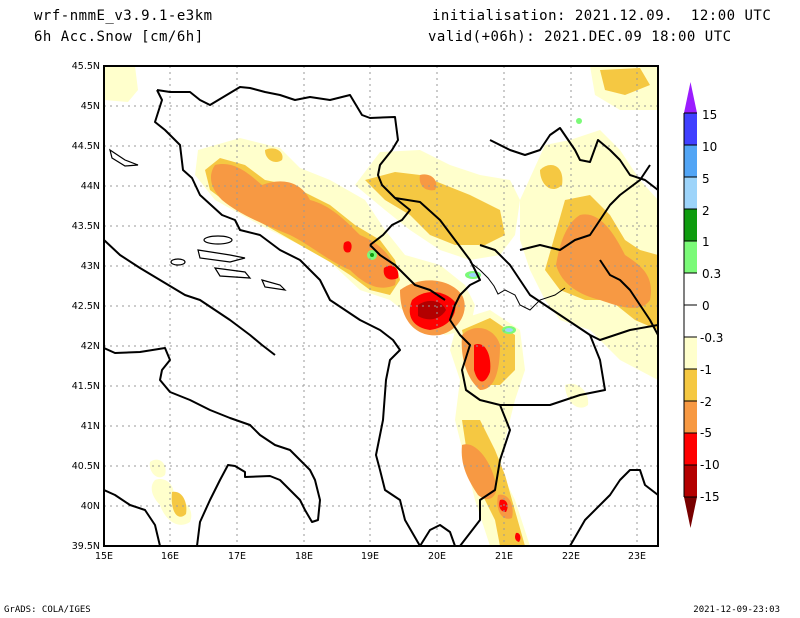 Image resolution: width=800 pixels, height=618 pixels. What do you see at coordinates (580, 37) in the screenshot?
I see `valid-time: valid(+06h): 2021.DEC.09 18:00 UTC` at bounding box center [580, 37].